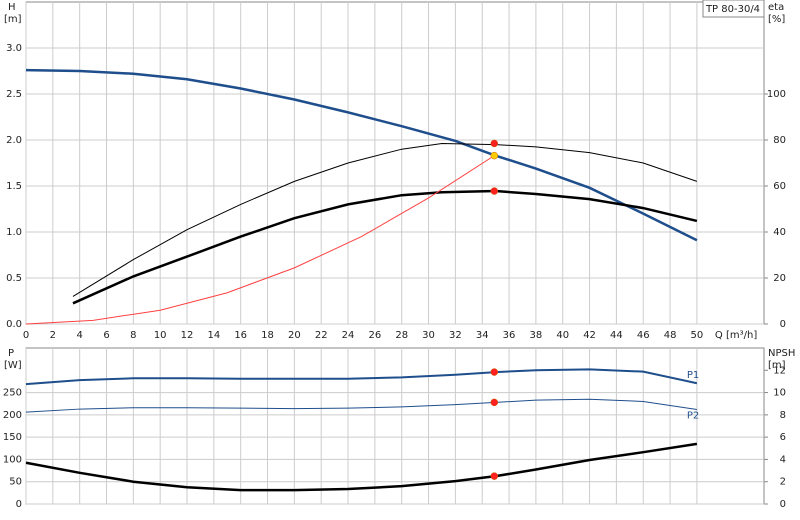 Image resolution: width=800 pixels, height=520 pixels. What do you see at coordinates (13, 19) in the screenshot?
I see `y-axis-unit: [m]` at bounding box center [13, 19].